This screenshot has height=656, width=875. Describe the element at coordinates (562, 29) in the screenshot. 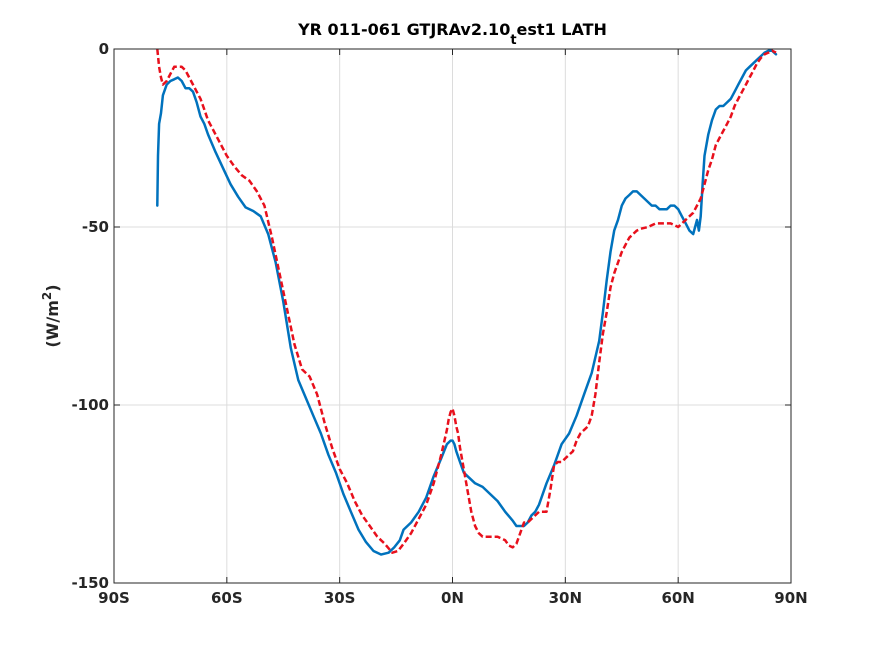

I see `chart-title-tail: est1 LATH` at that location.